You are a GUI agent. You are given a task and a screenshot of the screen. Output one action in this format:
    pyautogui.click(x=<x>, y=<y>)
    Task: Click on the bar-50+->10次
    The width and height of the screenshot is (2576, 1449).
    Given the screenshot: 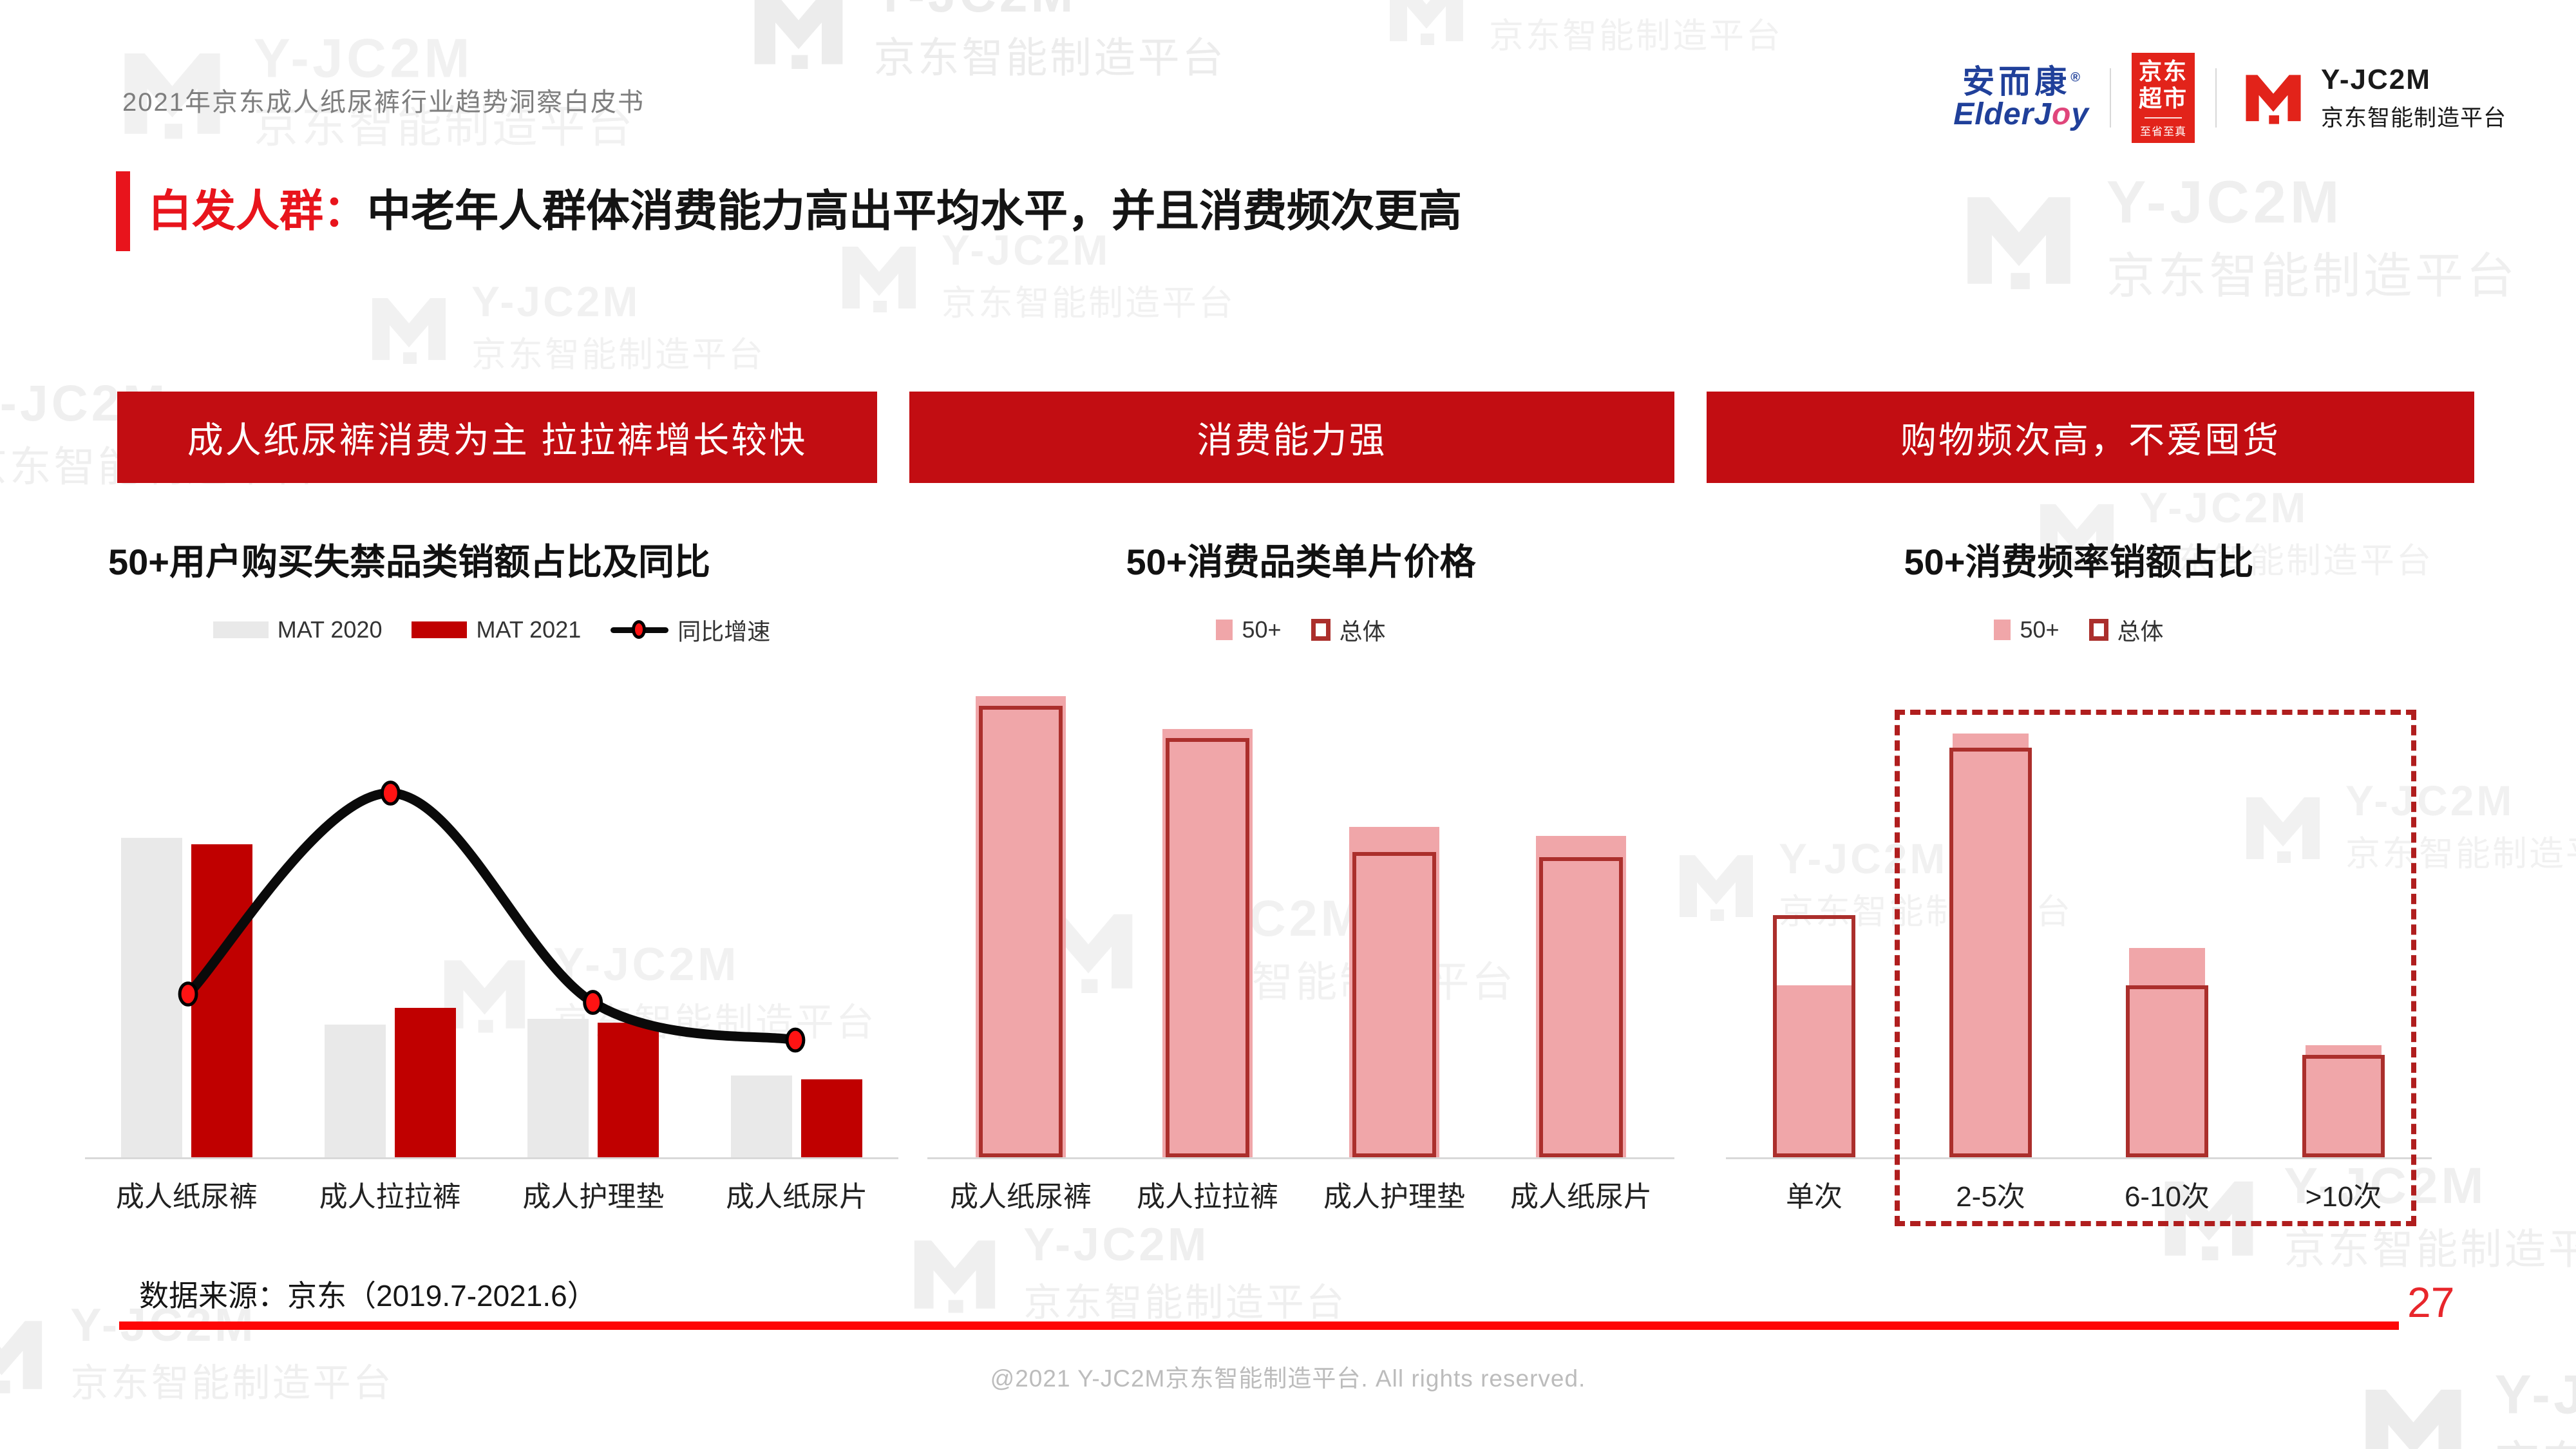 What is the action you would take?
    pyautogui.click(x=2344, y=1101)
    